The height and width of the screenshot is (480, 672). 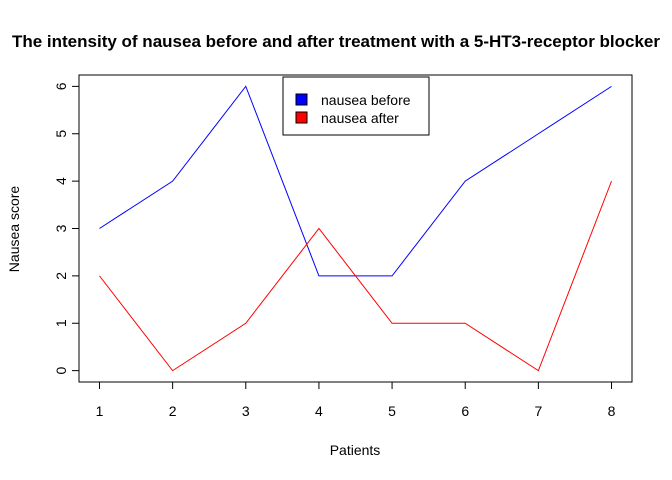 I want to click on y-tick-label: 5, so click(x=61, y=134).